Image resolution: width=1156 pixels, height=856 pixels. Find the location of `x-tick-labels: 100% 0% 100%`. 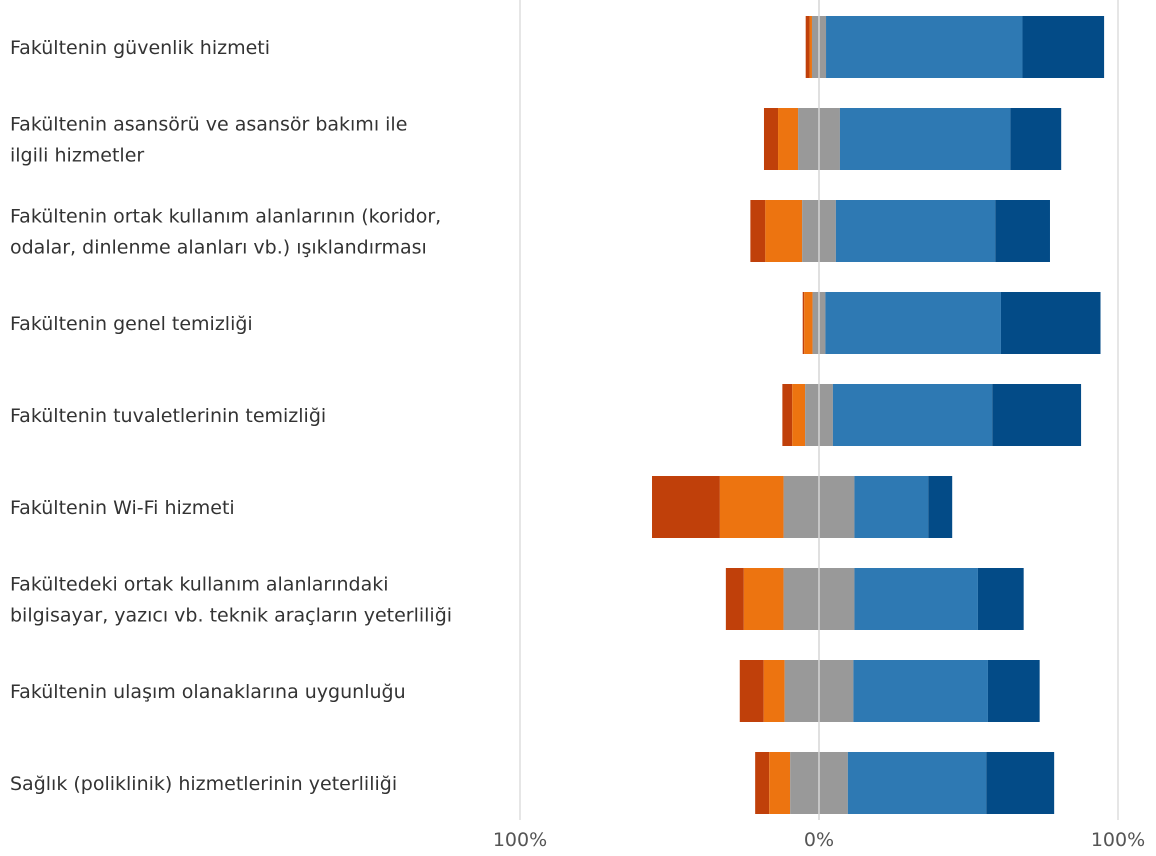

x-tick-labels: 100% 0% 100% is located at coordinates (819, 840).